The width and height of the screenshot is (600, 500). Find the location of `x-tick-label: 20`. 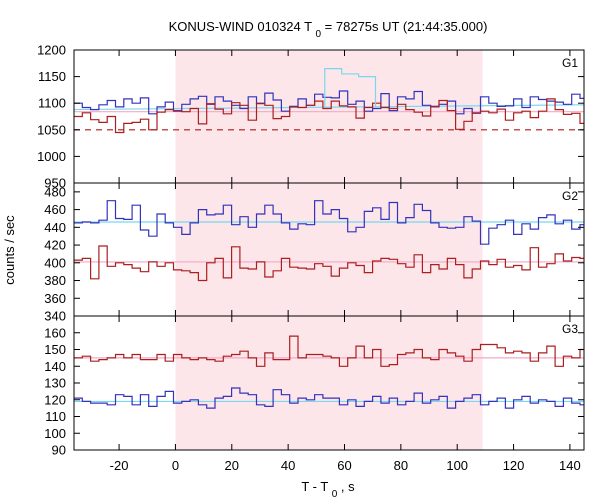

x-tick-label: 20 is located at coordinates (232, 465).